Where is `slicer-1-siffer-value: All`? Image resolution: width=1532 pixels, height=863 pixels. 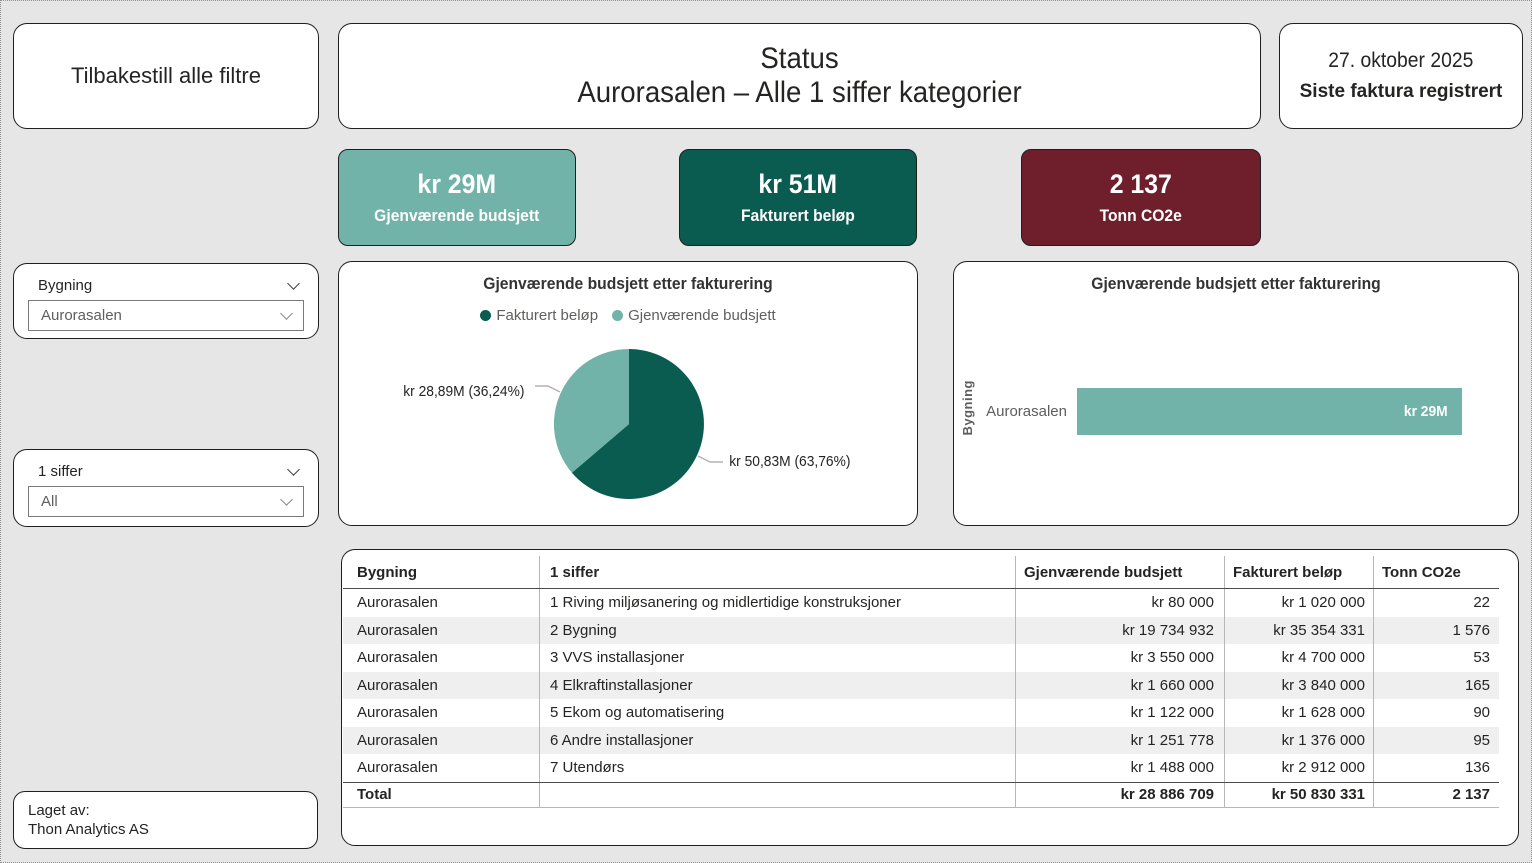 slicer-1-siffer-value: All is located at coordinates (49, 501).